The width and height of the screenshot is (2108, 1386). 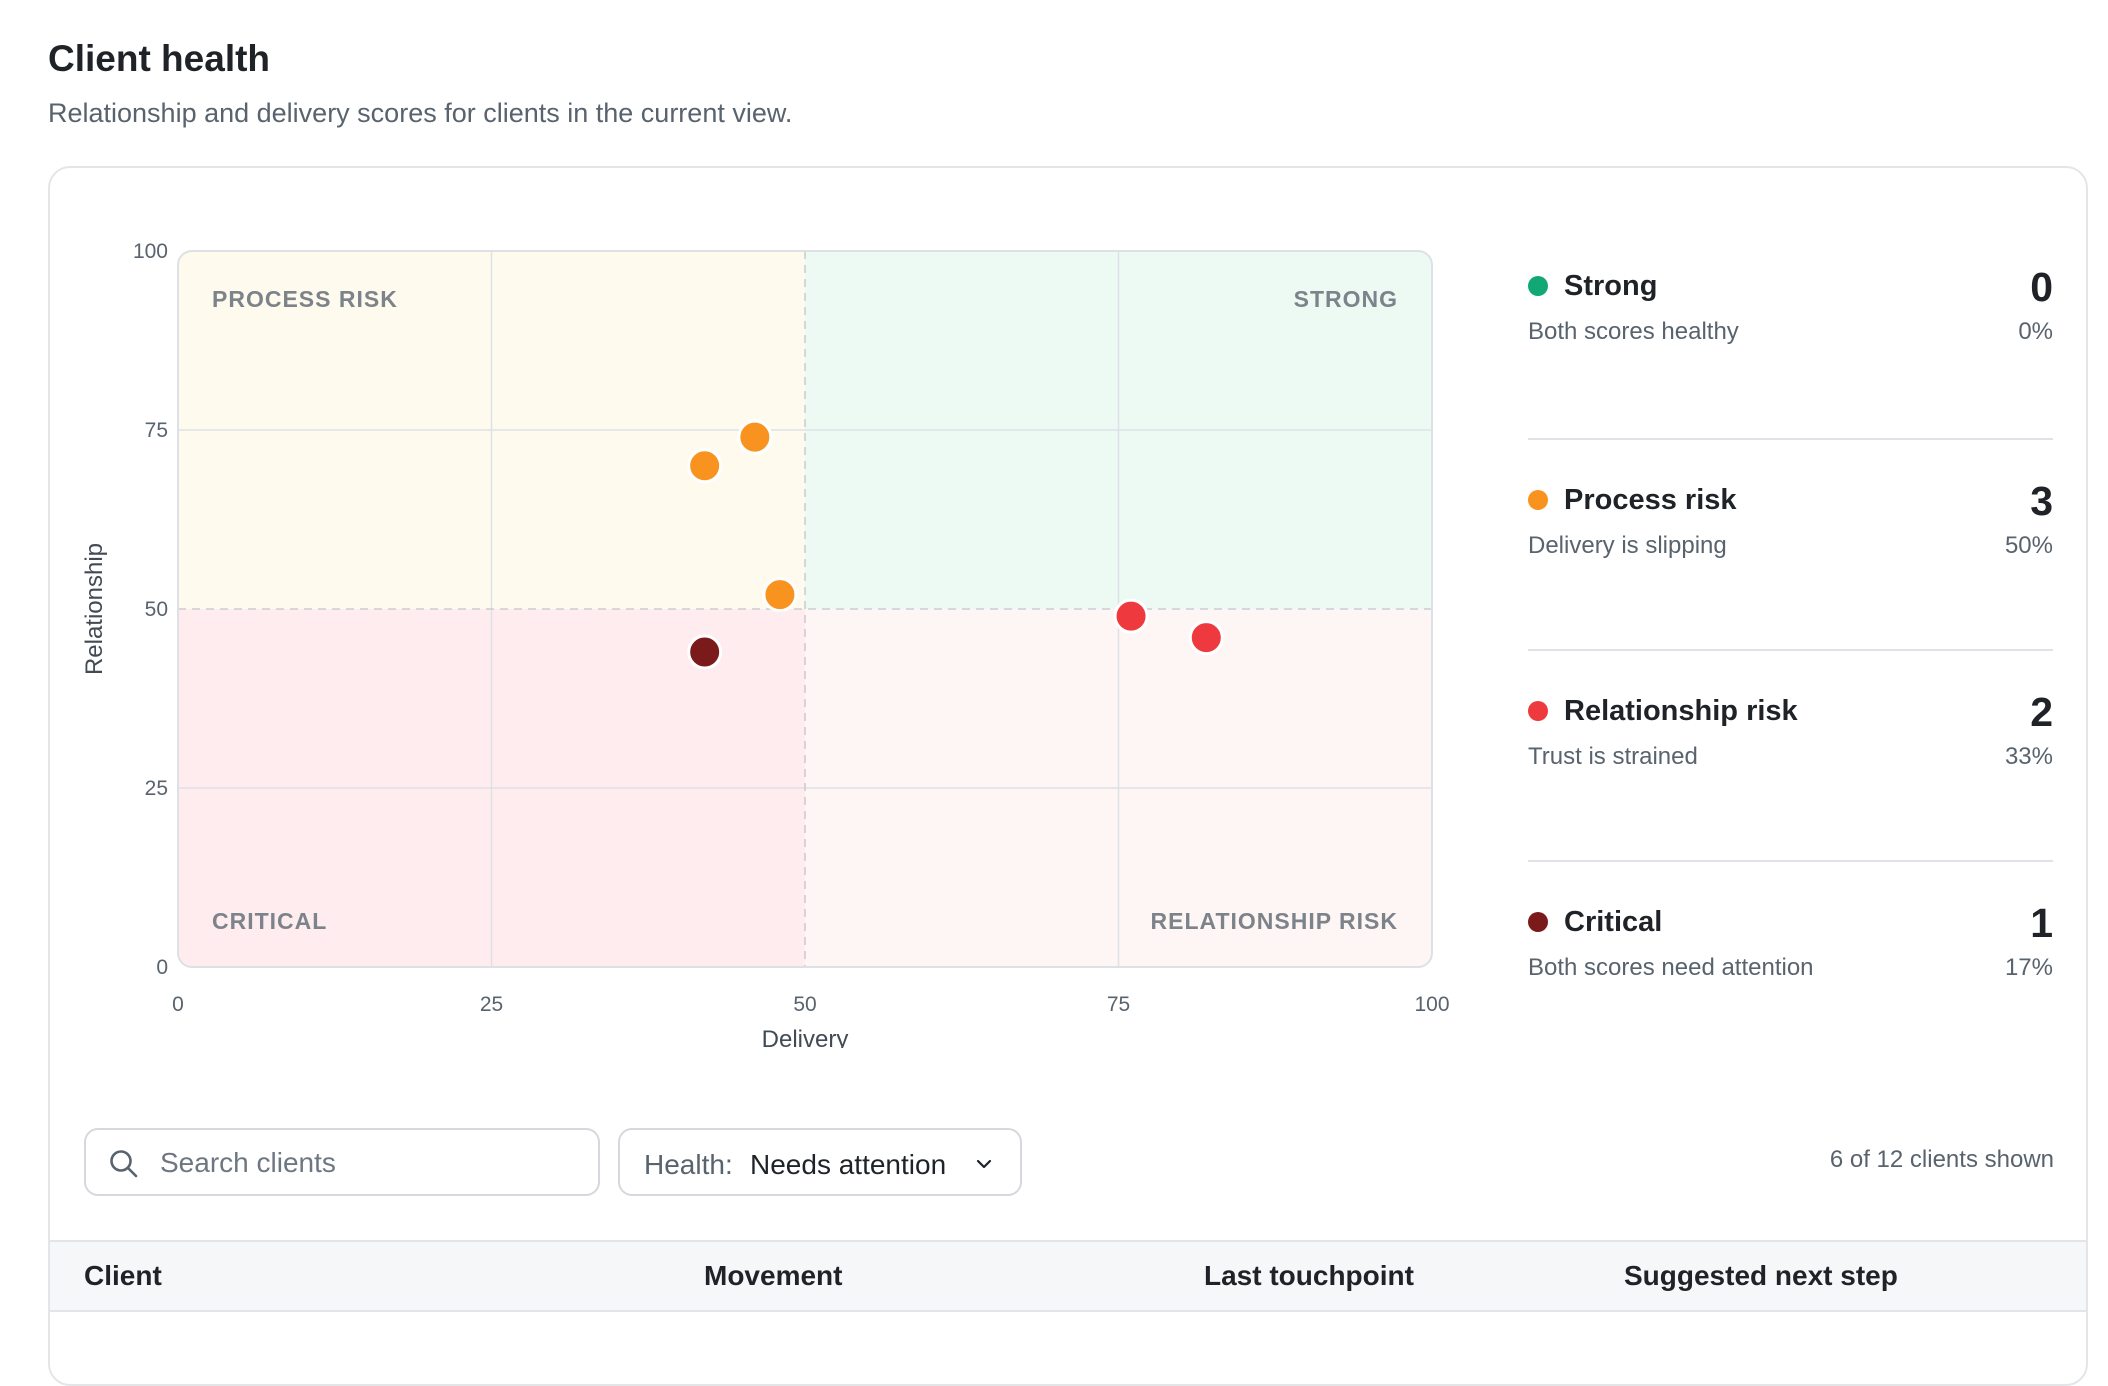 What do you see at coordinates (370, 1163) in the screenshot?
I see `search-input` at bounding box center [370, 1163].